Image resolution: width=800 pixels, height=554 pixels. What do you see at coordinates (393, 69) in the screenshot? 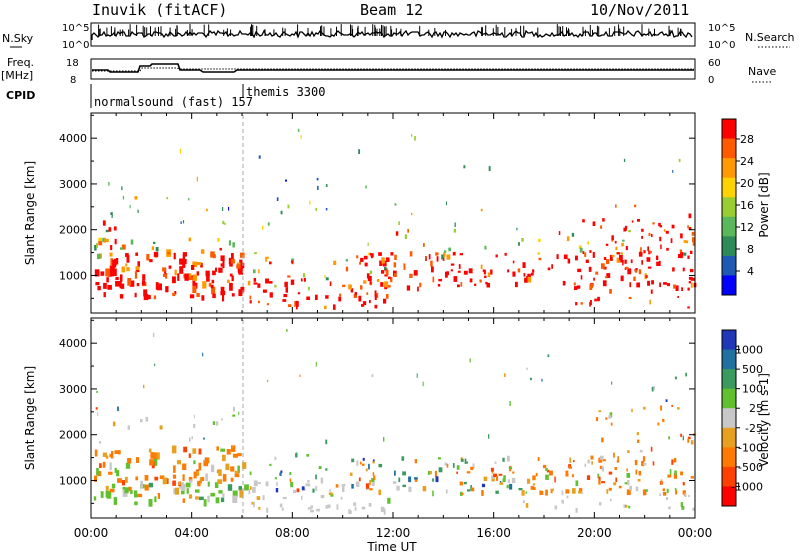
I see `freq-frame` at bounding box center [393, 69].